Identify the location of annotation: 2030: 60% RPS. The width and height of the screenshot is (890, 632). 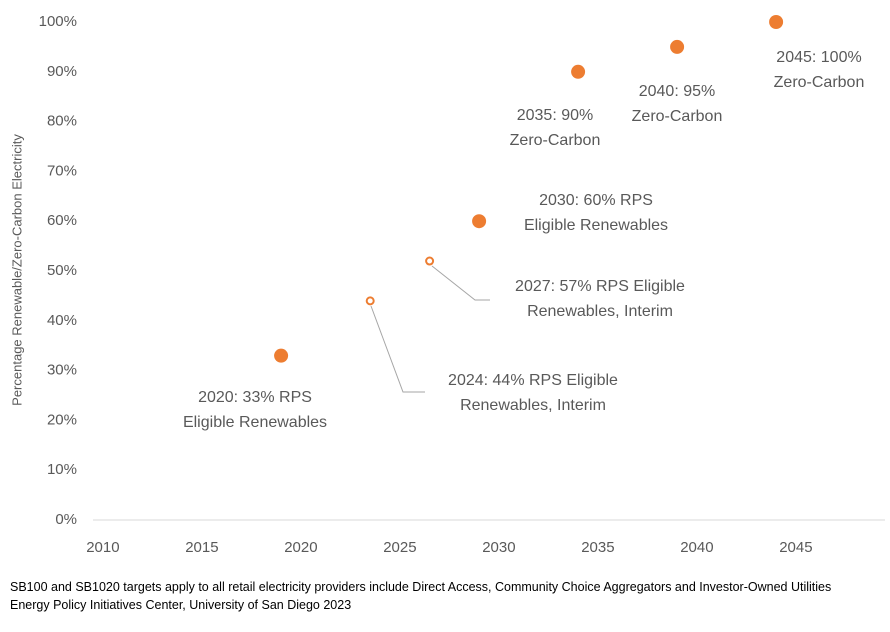
(596, 200).